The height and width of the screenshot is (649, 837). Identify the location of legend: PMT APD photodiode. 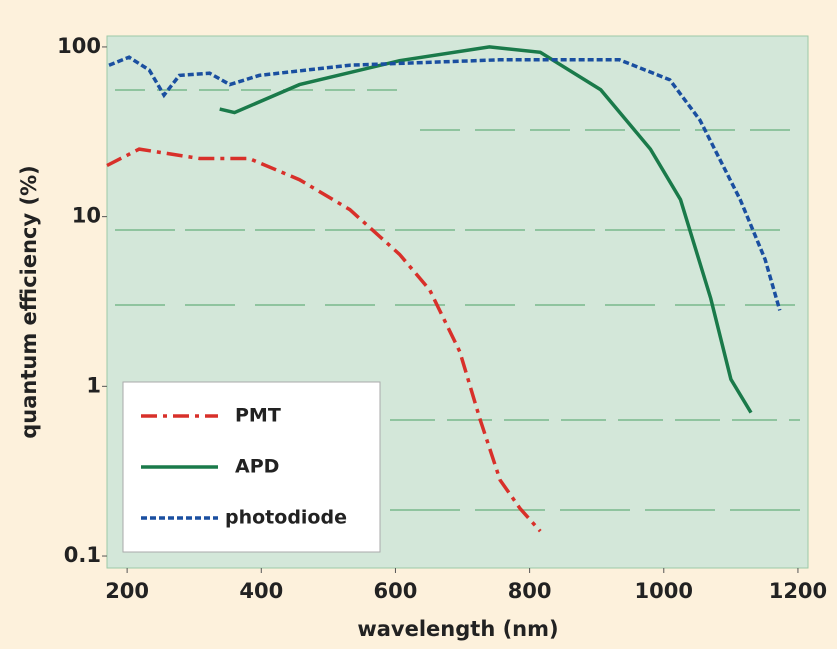
(251, 467).